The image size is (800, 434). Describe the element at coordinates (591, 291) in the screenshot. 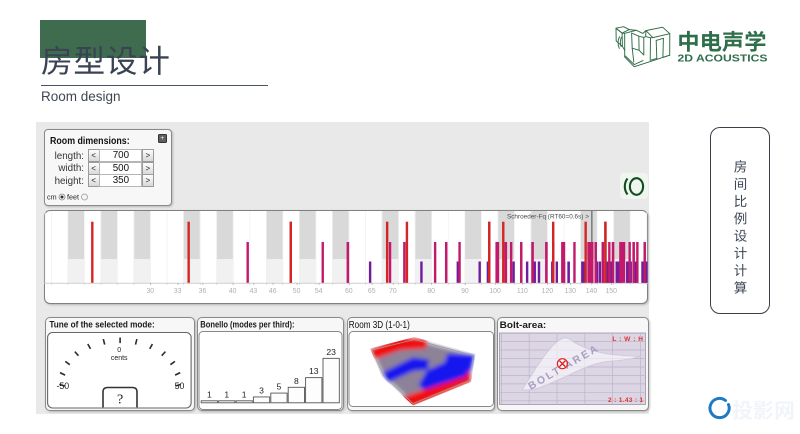

I see `svg-text: 140` at that location.